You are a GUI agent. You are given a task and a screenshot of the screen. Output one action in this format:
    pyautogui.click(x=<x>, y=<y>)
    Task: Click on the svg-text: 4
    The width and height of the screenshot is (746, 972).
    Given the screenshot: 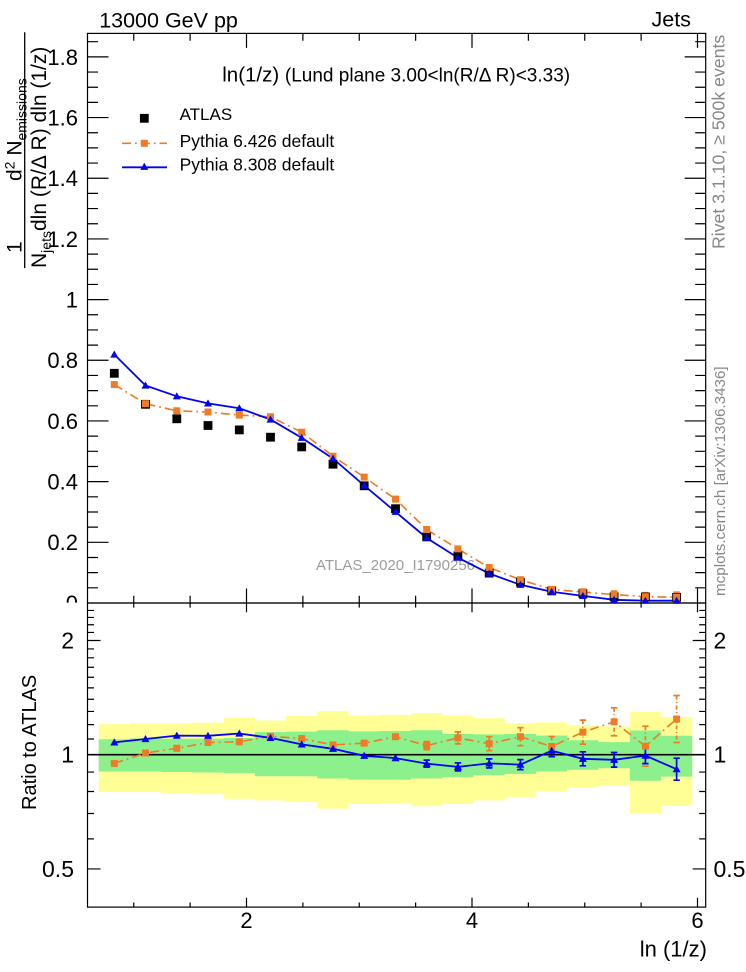 What is the action you would take?
    pyautogui.click(x=472, y=920)
    